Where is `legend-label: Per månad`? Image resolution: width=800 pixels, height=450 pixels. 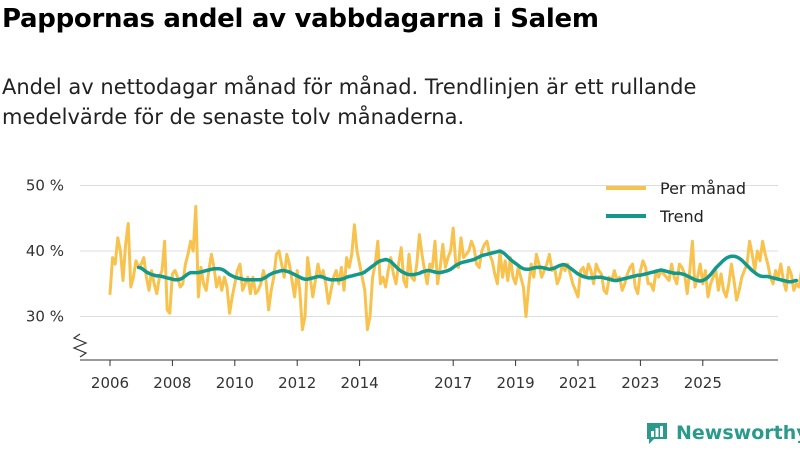 legend-label: Per månad is located at coordinates (703, 188).